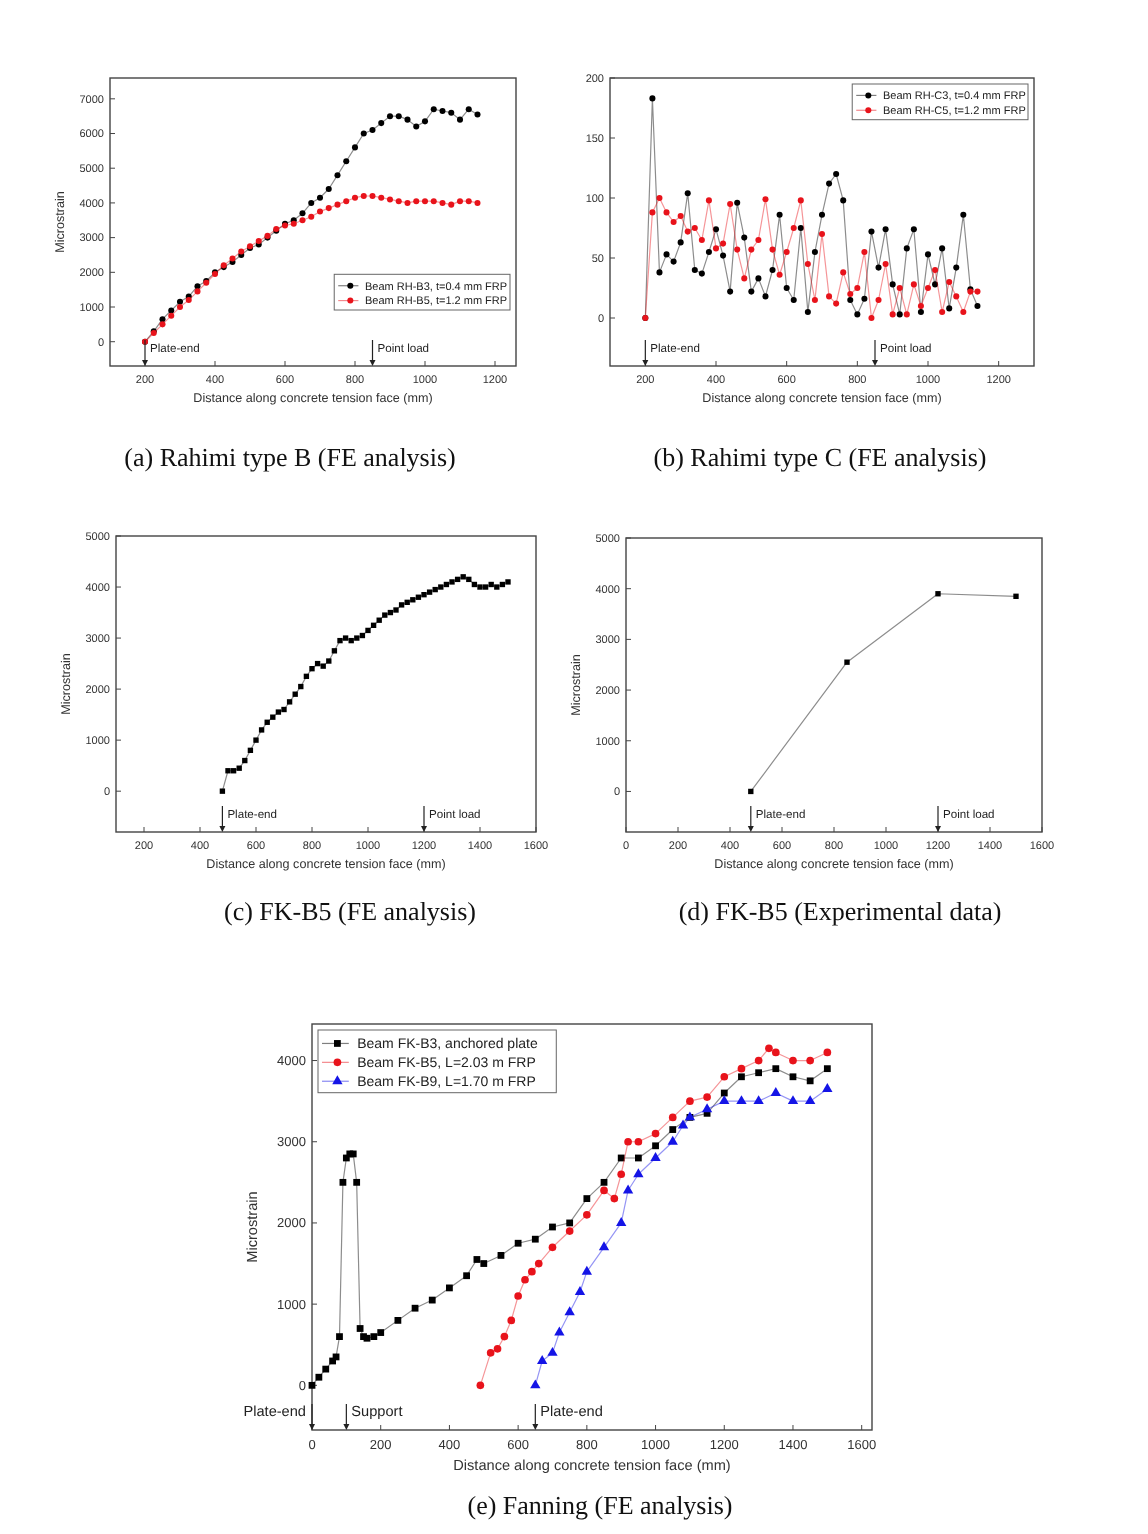  Describe the element at coordinates (350, 911) in the screenshot. I see `text: (c) FK-B5 (FE analysis)` at that location.